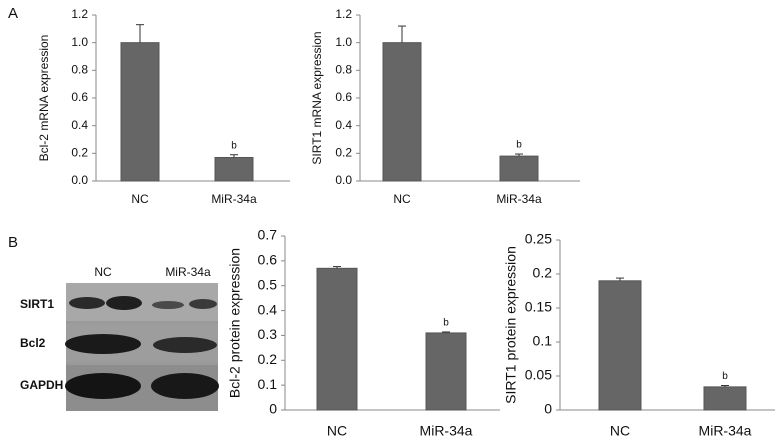  Describe the element at coordinates (37, 304) in the screenshot. I see `blot-row: SIRT1` at that location.